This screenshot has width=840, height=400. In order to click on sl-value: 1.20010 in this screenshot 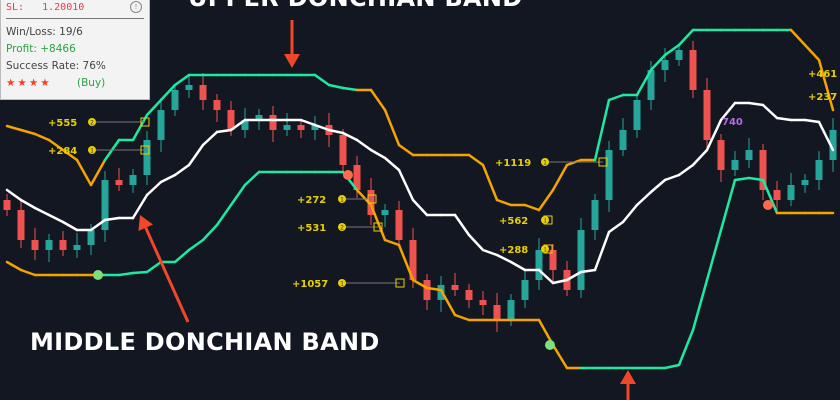, I will do `click(63, 7)`.